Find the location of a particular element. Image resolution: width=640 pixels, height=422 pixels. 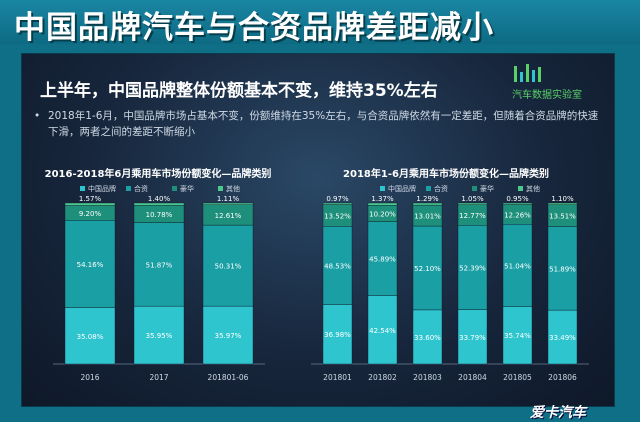

chart2-data-label: 52.10% is located at coordinates (427, 269).